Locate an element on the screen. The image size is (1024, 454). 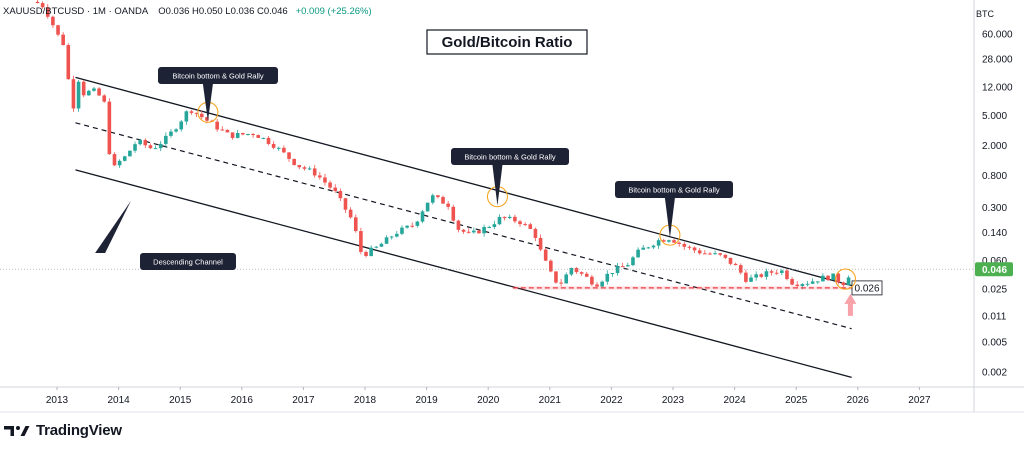
x-tick-label: 2024 is located at coordinates (734, 400).